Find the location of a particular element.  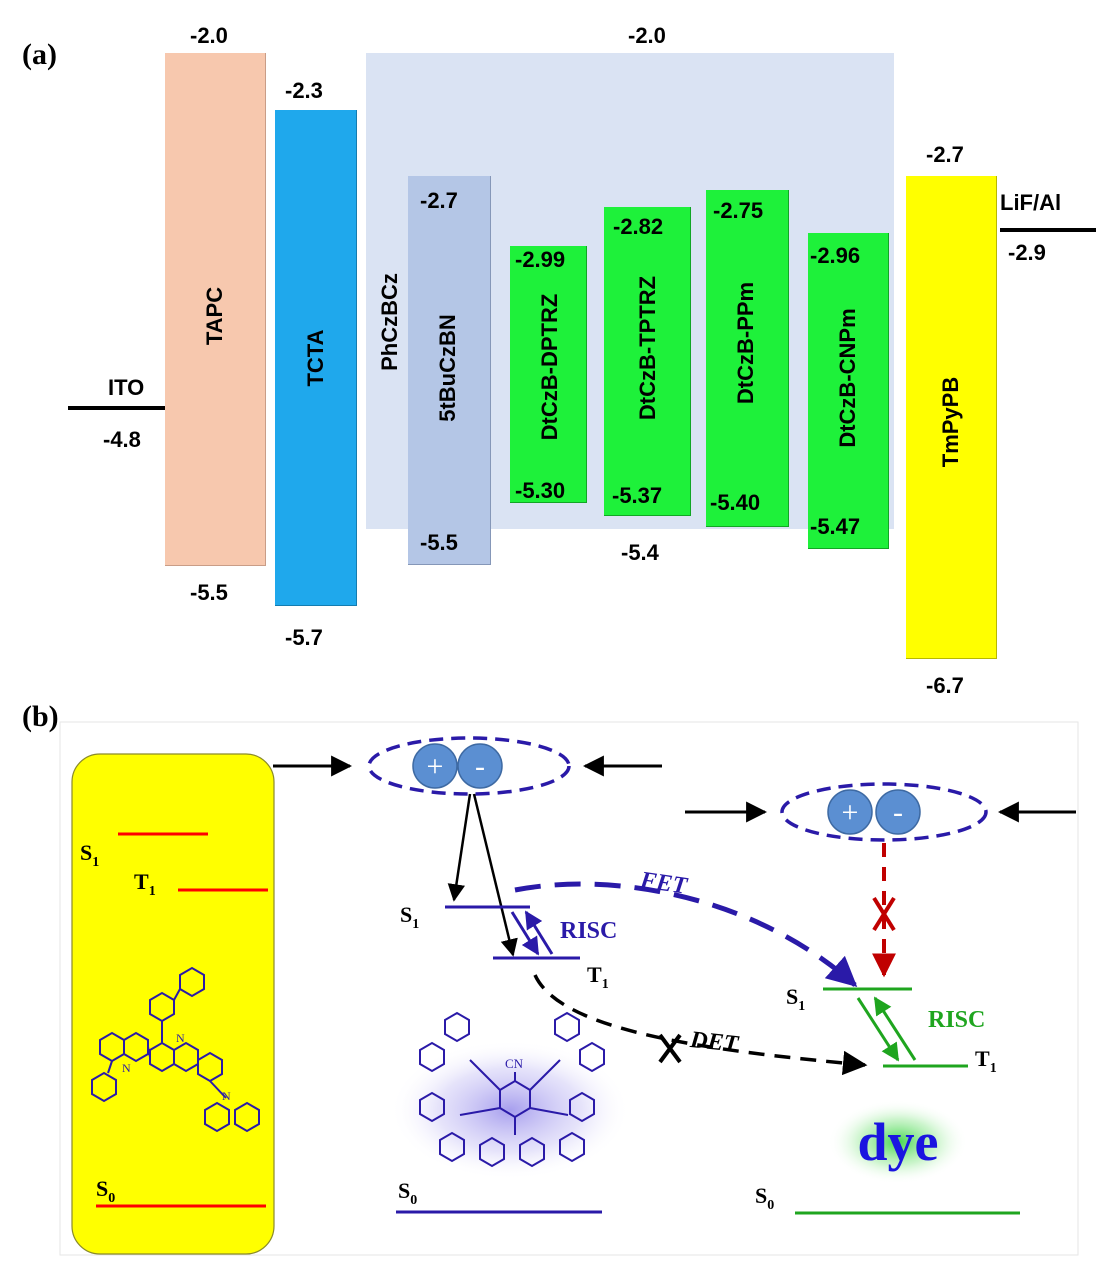

sens-s0-label: S0 is located at coordinates (407, 1193).